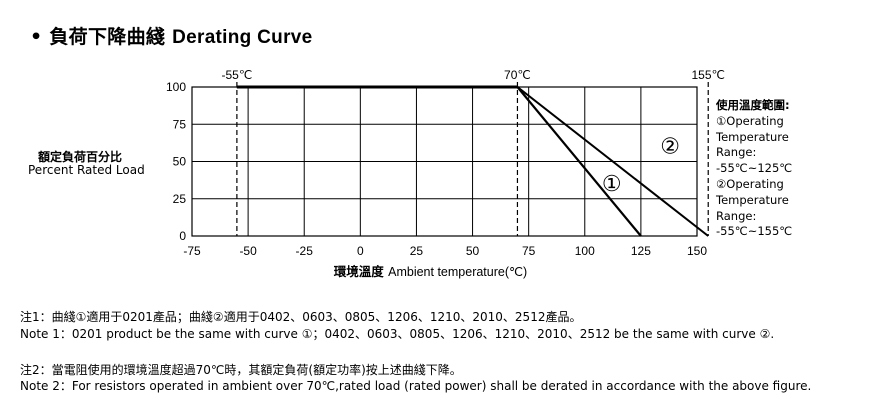 This screenshot has width=896, height=401. What do you see at coordinates (529, 251) in the screenshot?
I see `x-tick-label: 75` at bounding box center [529, 251].